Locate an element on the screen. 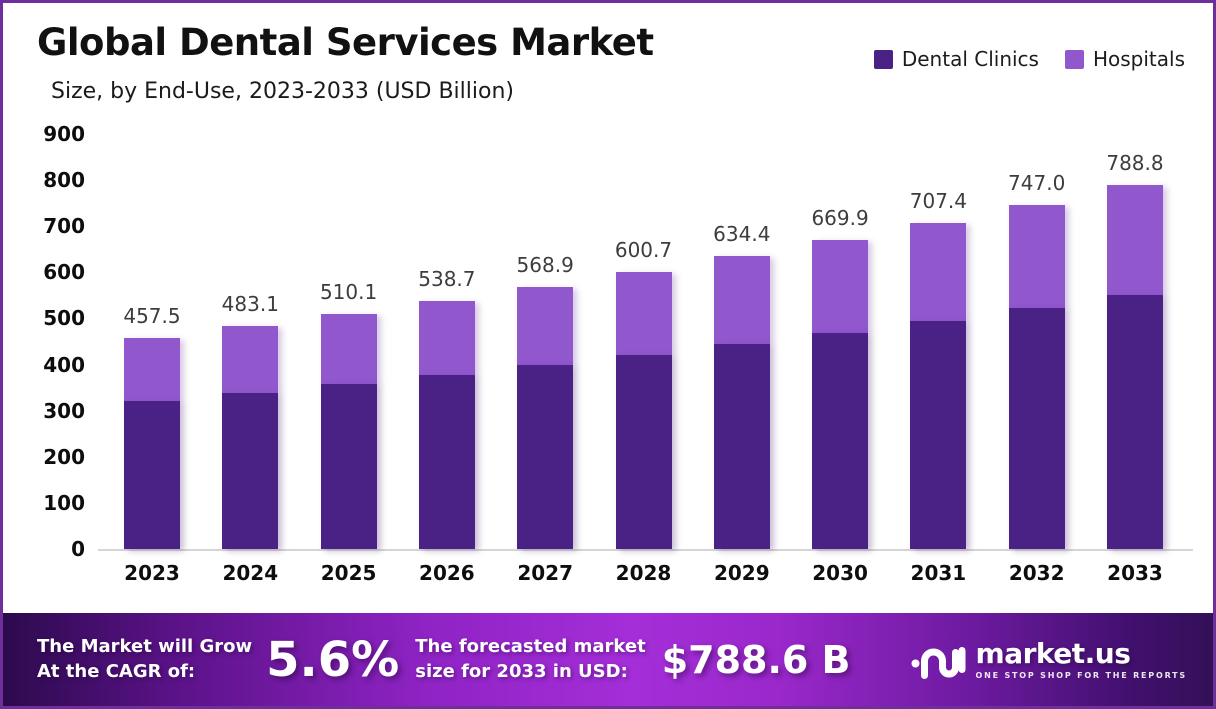 The width and height of the screenshot is (1216, 709). legend-label-dental-clinics: Dental Clinics is located at coordinates (970, 59).